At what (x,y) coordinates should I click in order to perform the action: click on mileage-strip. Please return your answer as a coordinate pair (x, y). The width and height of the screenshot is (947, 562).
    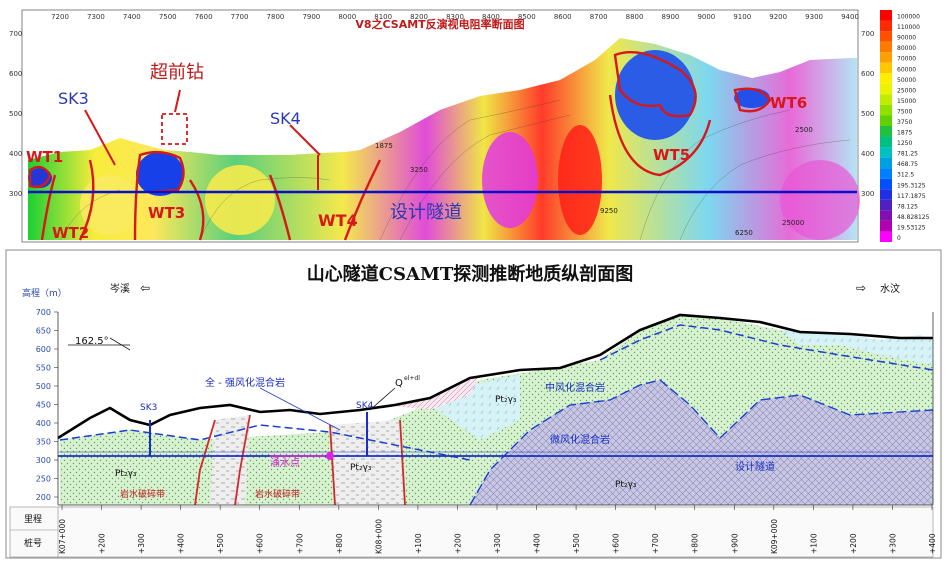
    Looking at the image, I should click on (471, 532).